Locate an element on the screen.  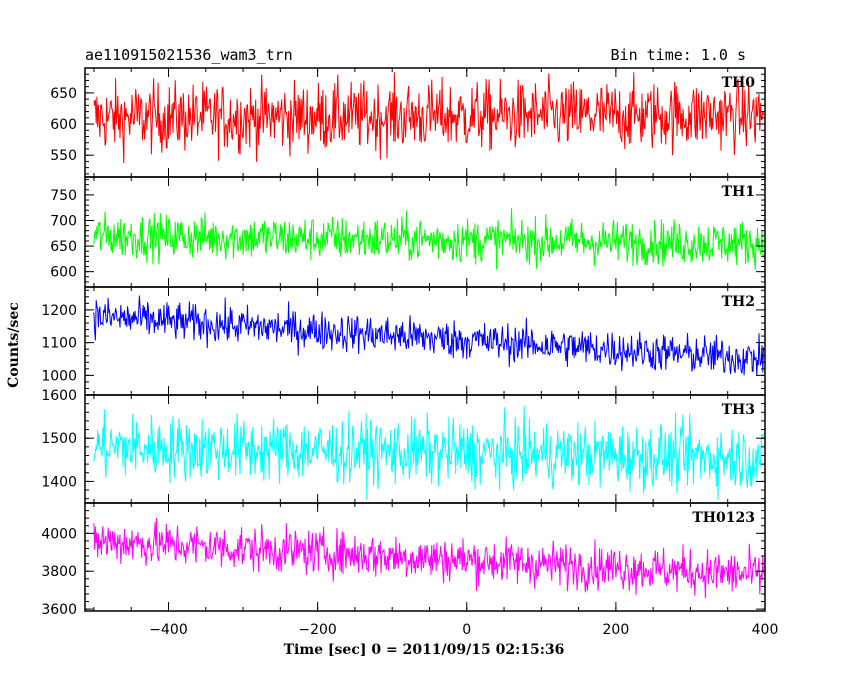
y-tick-label: 700 is located at coordinates (63, 221).